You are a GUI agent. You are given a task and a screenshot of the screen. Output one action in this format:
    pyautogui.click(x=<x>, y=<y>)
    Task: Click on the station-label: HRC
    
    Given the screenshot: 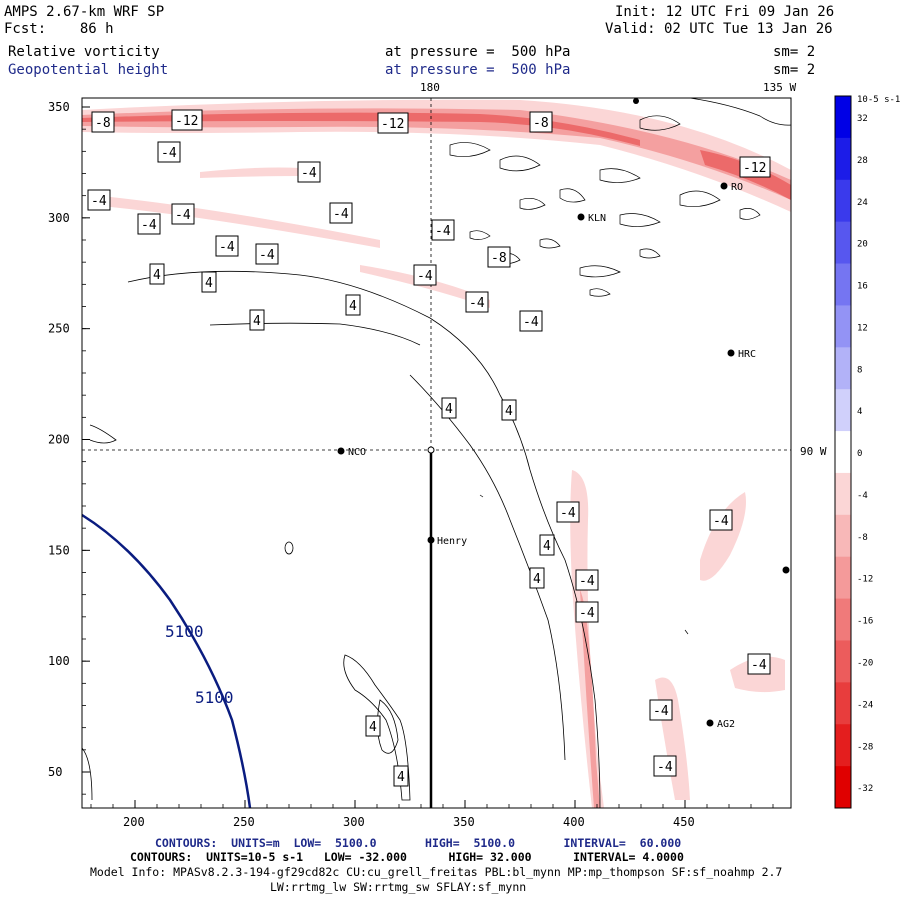 What is the action you would take?
    pyautogui.click(x=747, y=354)
    